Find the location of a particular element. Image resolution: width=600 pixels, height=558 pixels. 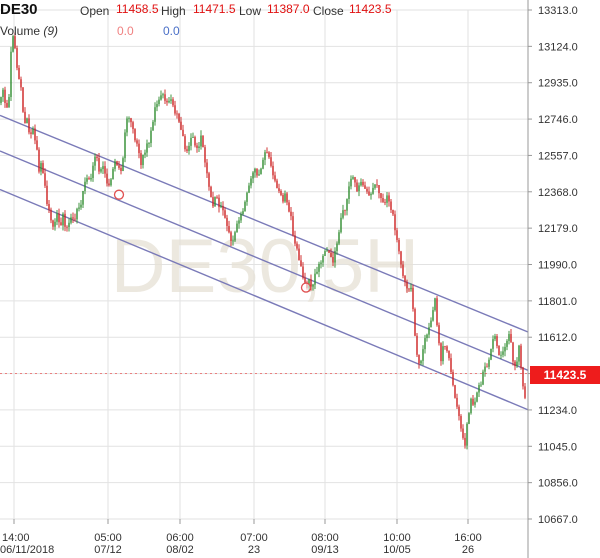

y-tick-label: 12179.0 is located at coordinates (558, 229).